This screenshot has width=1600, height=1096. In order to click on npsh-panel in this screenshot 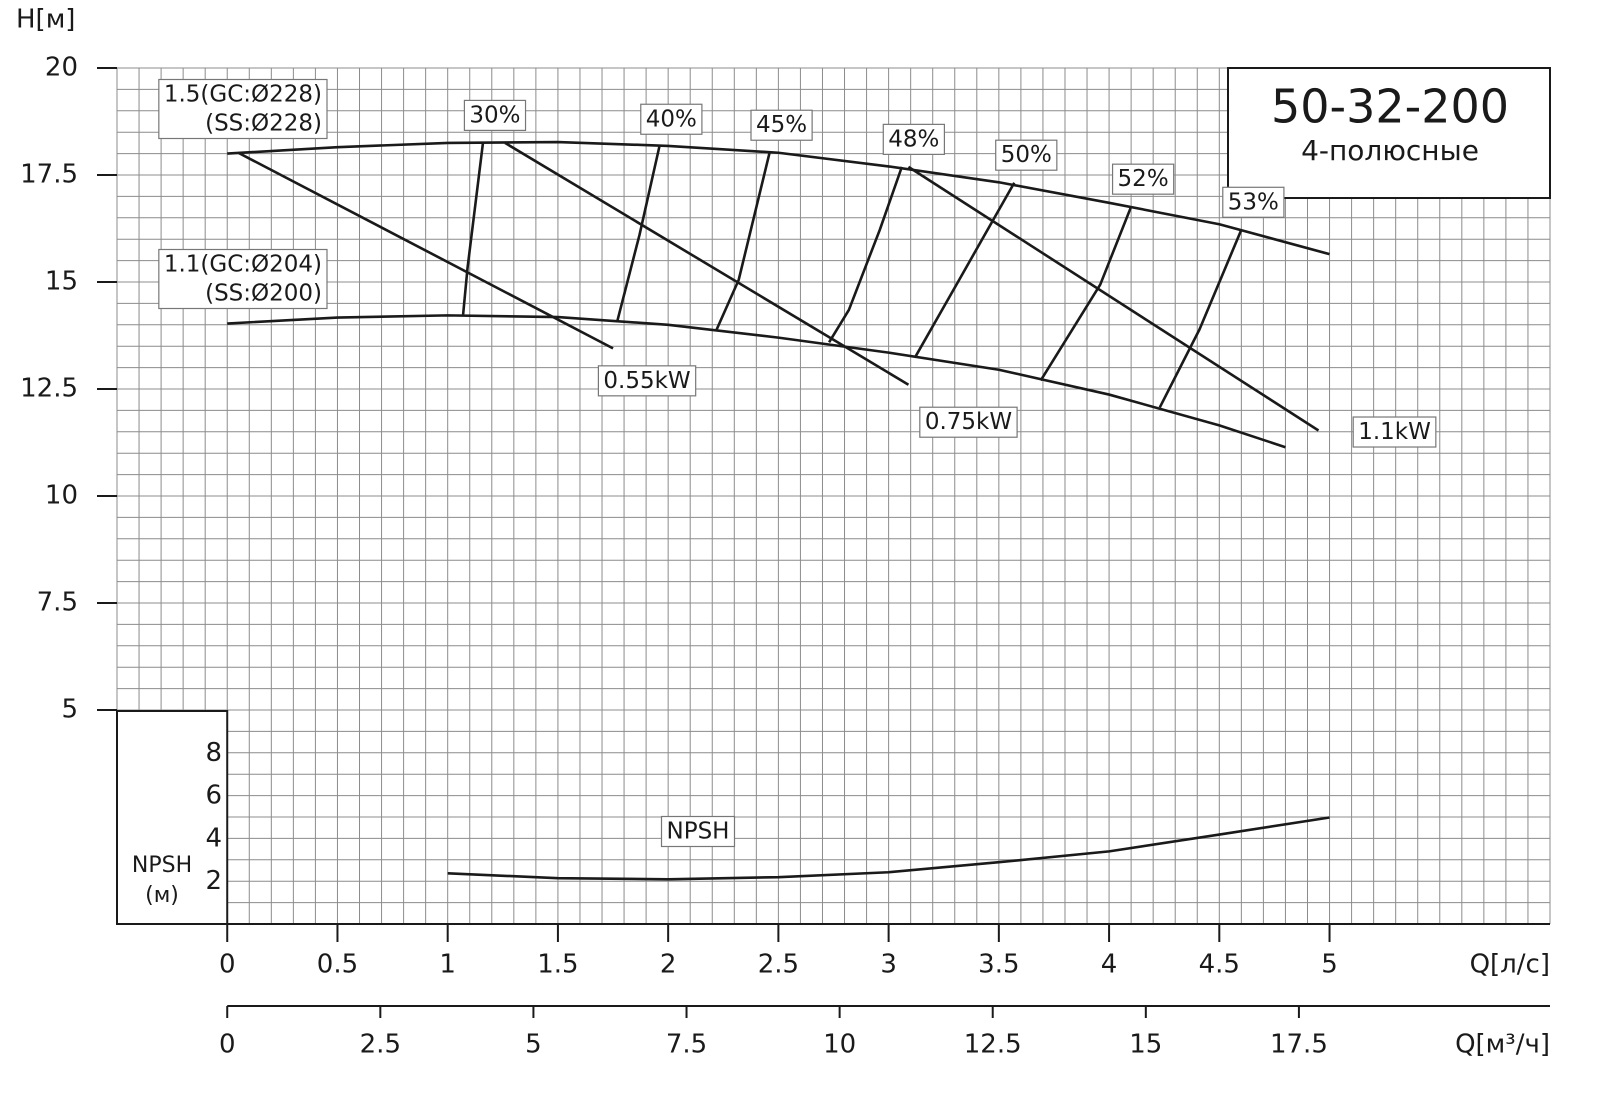, I will do `click(172, 817)`.